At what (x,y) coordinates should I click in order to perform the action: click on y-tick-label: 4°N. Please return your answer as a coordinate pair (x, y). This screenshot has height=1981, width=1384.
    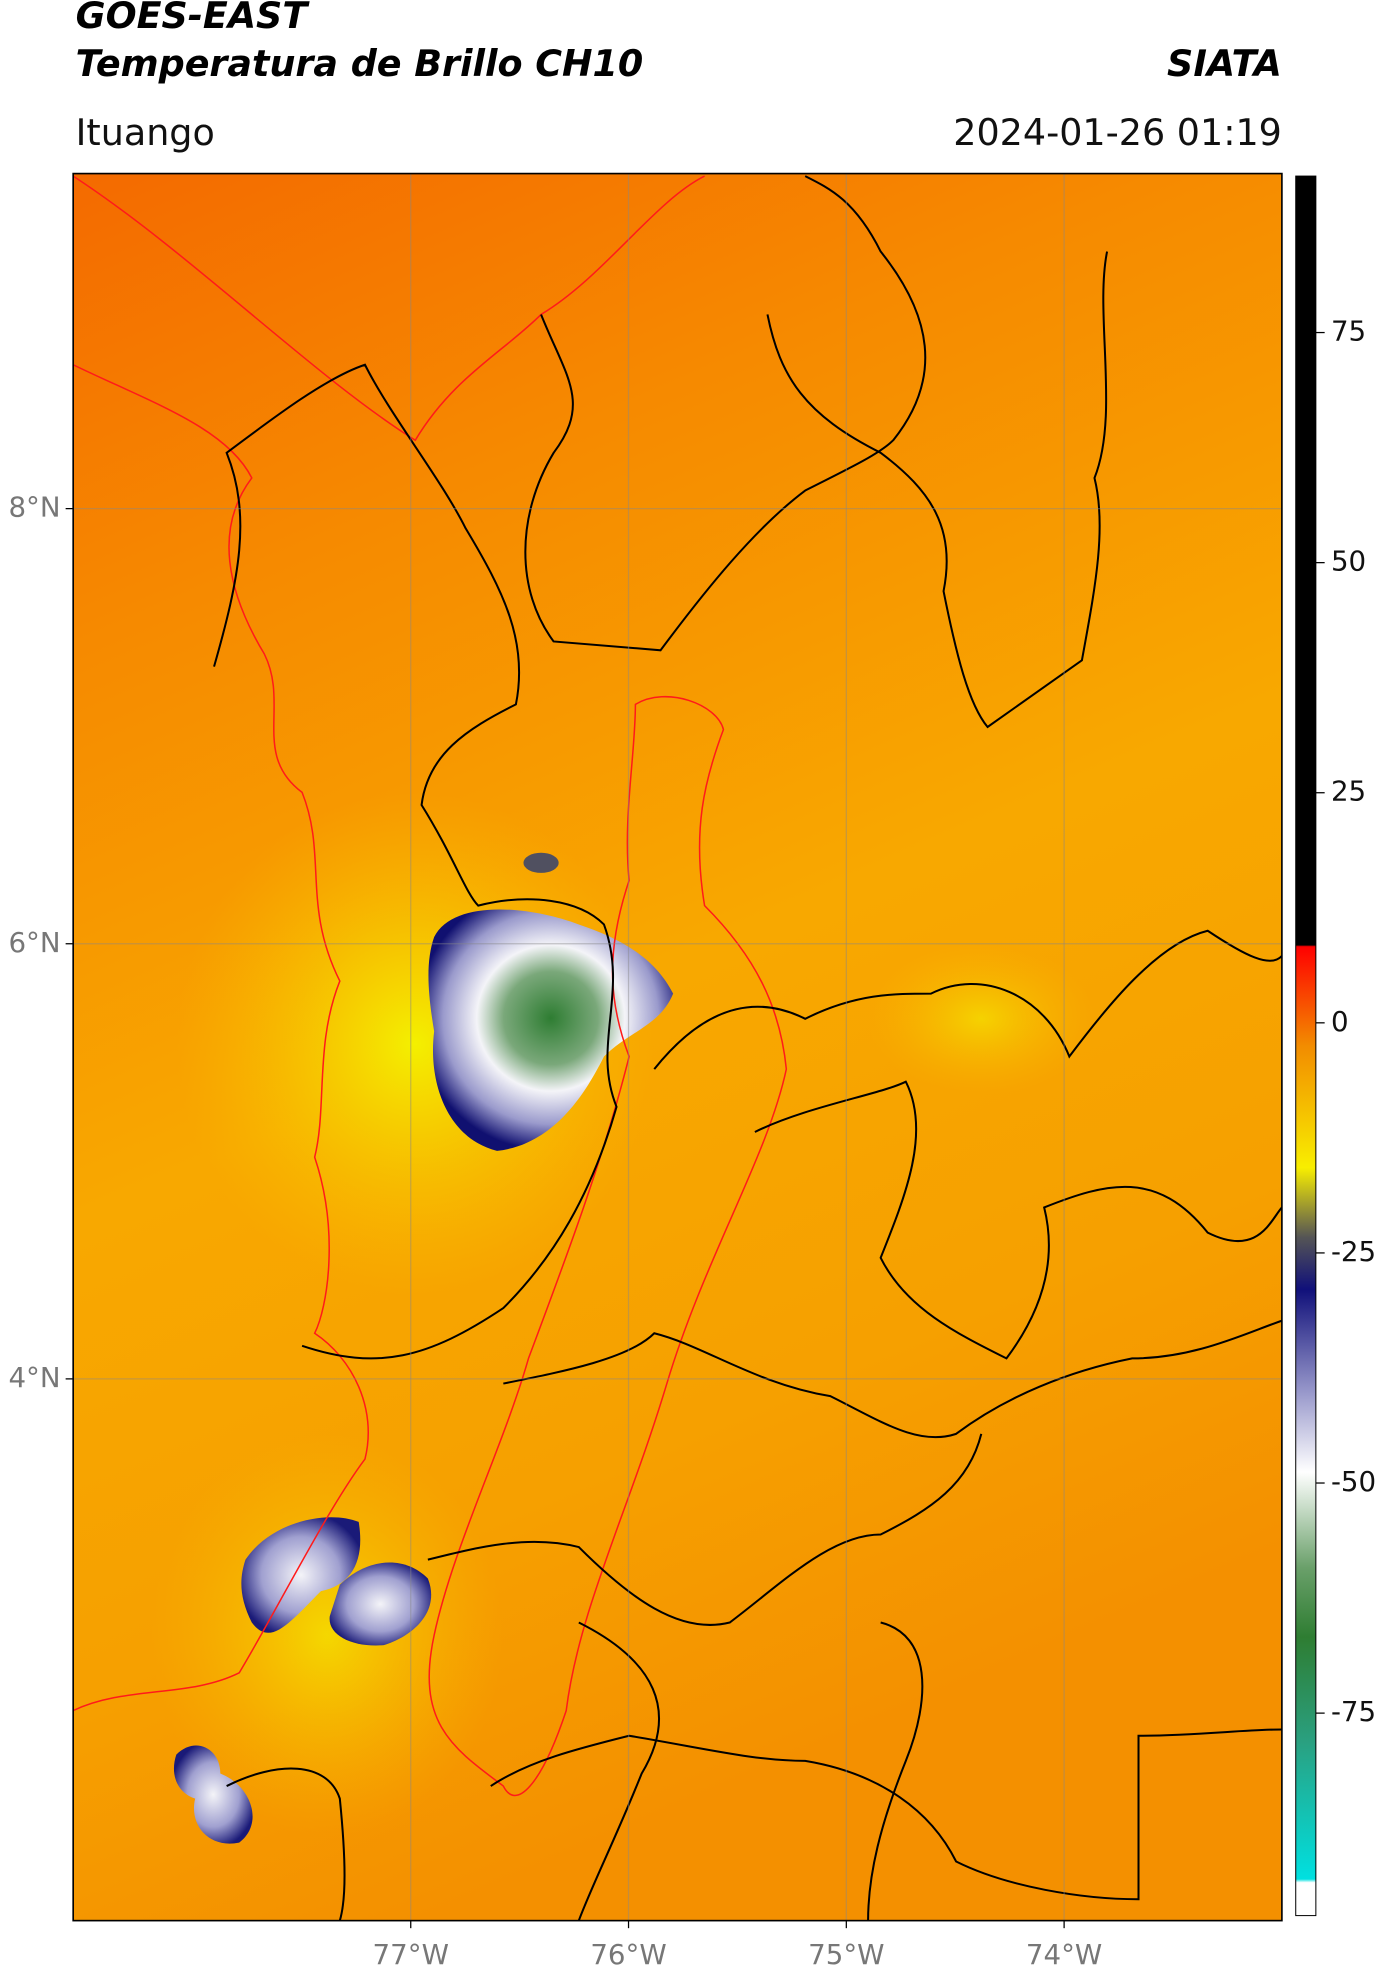
    Looking at the image, I should click on (34, 1377).